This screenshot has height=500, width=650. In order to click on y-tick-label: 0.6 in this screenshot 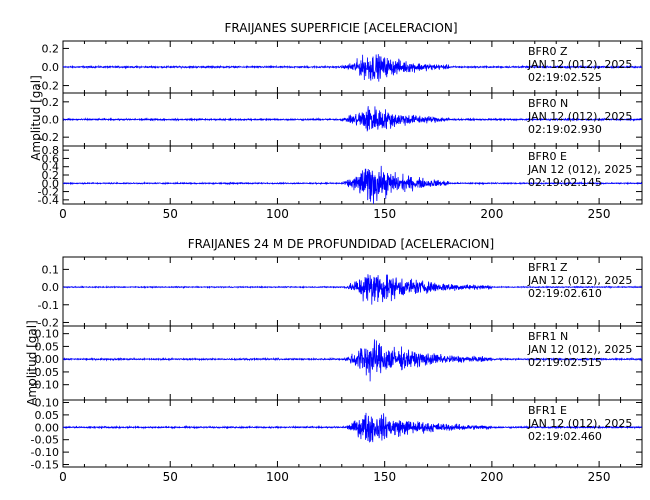, I will do `click(51, 158)`.